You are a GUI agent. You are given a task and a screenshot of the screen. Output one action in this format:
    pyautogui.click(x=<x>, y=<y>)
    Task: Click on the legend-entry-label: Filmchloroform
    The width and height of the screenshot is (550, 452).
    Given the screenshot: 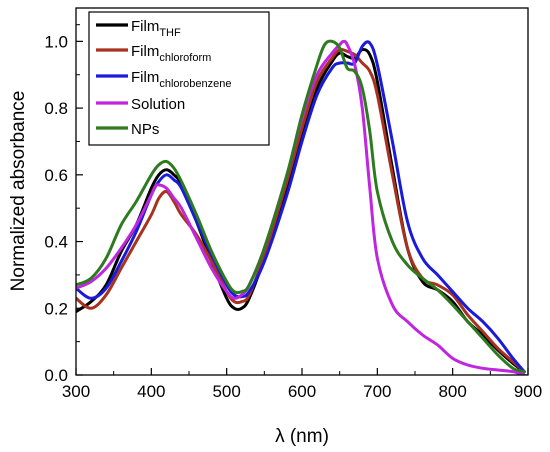 What is the action you would take?
    pyautogui.click(x=171, y=53)
    